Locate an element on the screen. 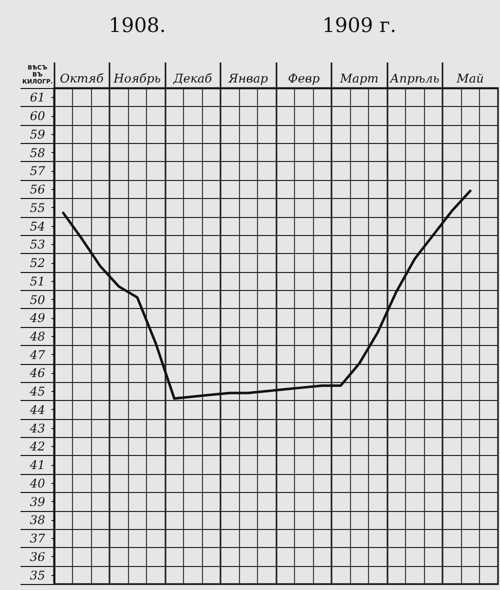 The width and height of the screenshot is (500, 590). y-tick-label: 58 is located at coordinates (38, 153).